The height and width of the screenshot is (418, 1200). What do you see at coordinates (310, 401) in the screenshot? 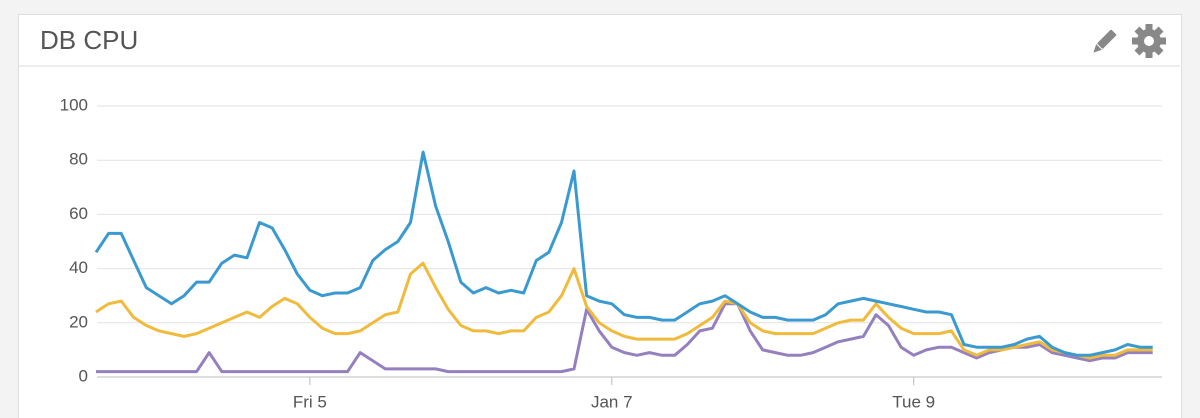
I see `x-tick-label: Fri 5` at bounding box center [310, 401].